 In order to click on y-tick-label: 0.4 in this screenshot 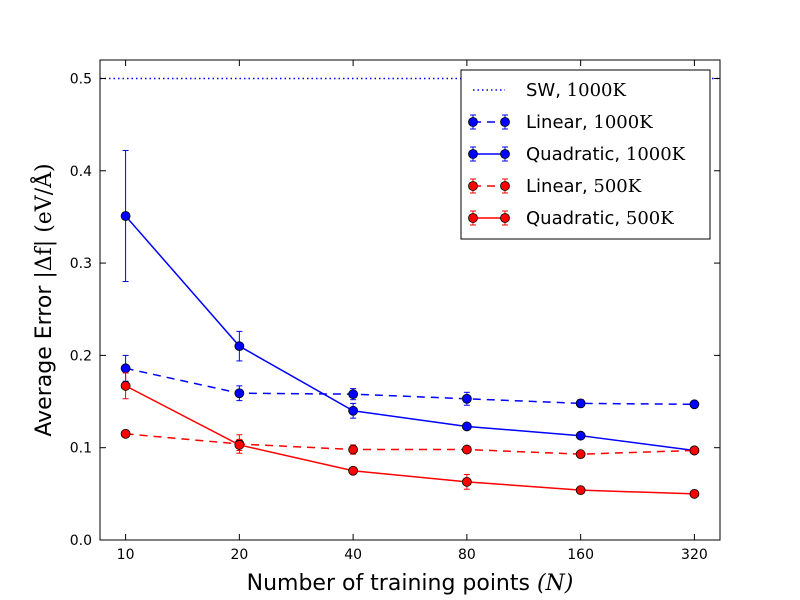, I will do `click(81, 172)`.